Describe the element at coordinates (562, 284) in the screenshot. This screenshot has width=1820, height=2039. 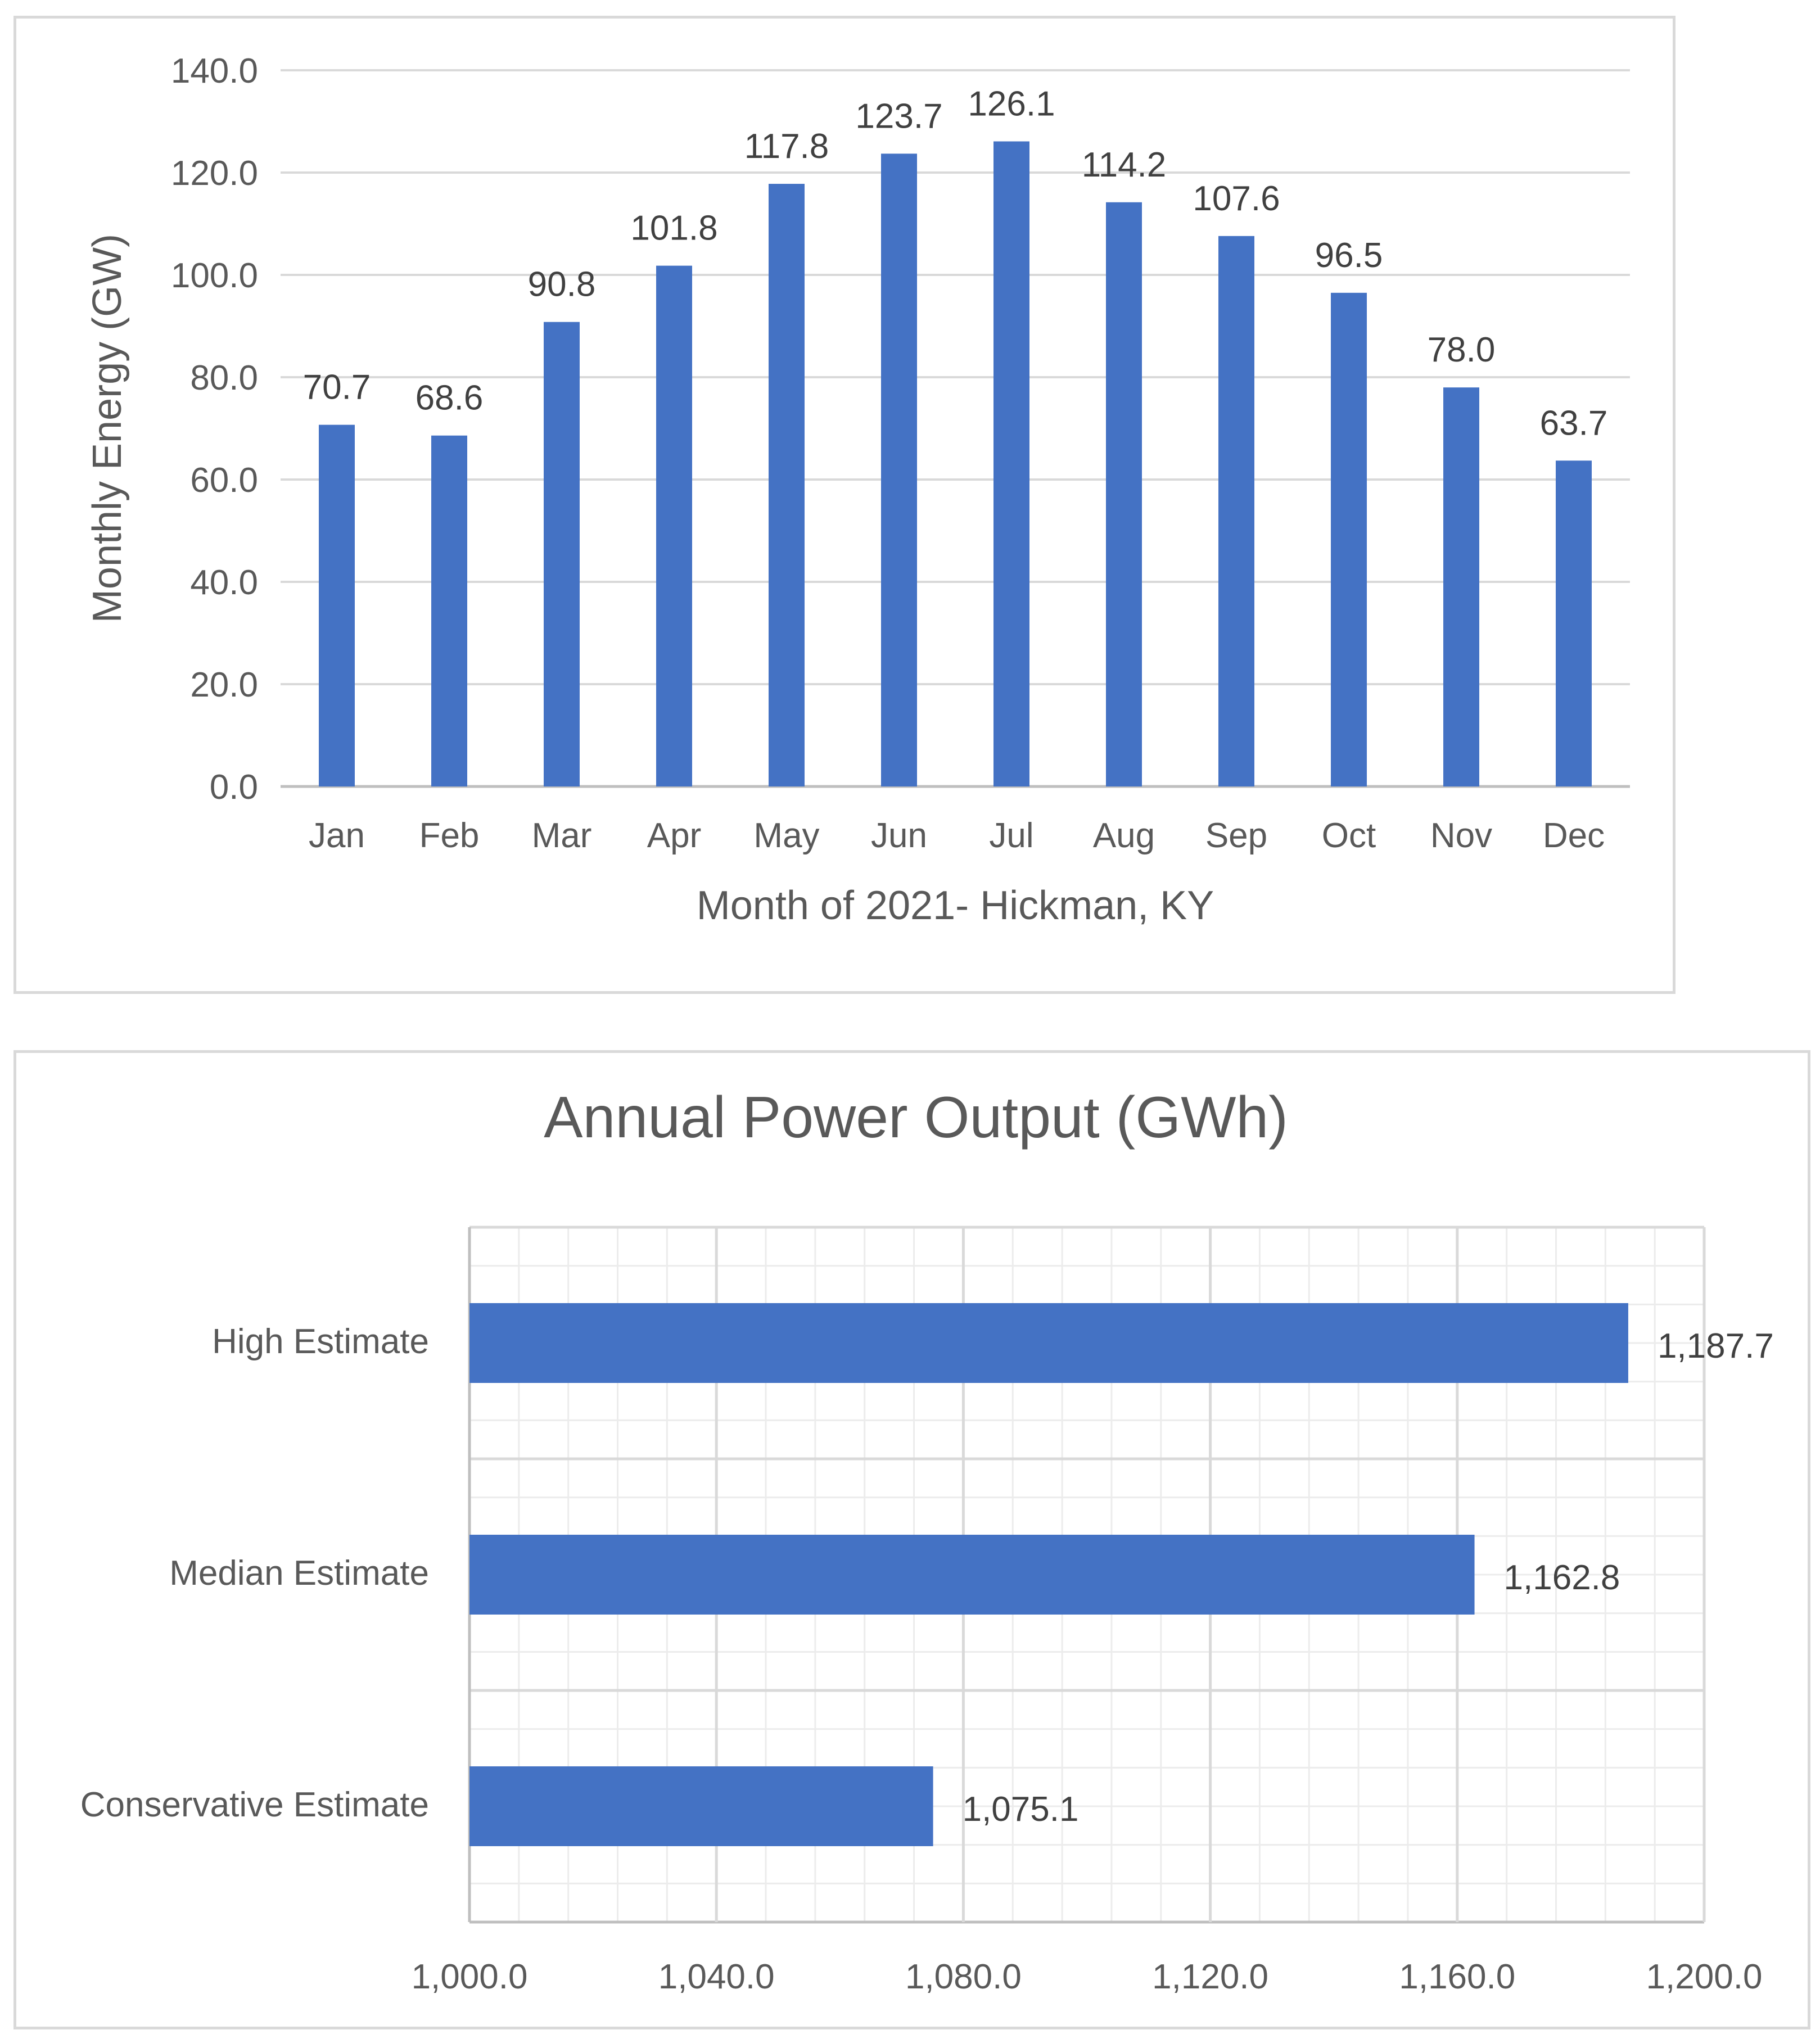
I see `data-label: 90.8` at that location.